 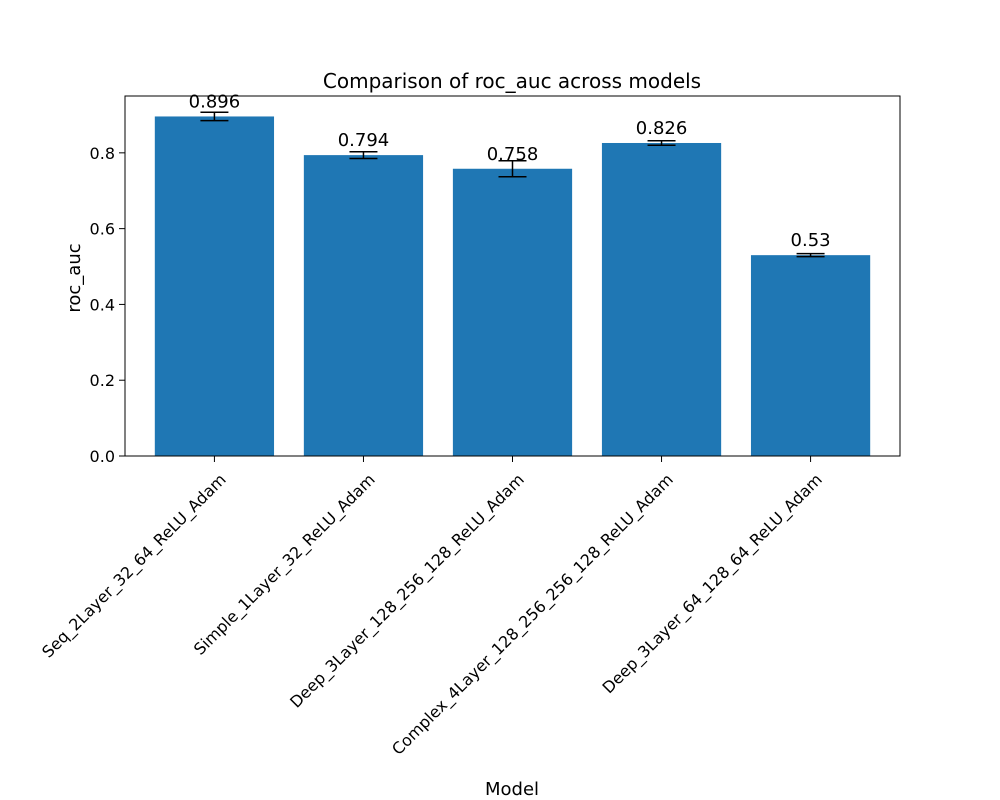 What do you see at coordinates (532, 614) in the screenshot?
I see `x-tick-label: Complex_4Layer_128_256_256_128_ReLU_Adam` at bounding box center [532, 614].